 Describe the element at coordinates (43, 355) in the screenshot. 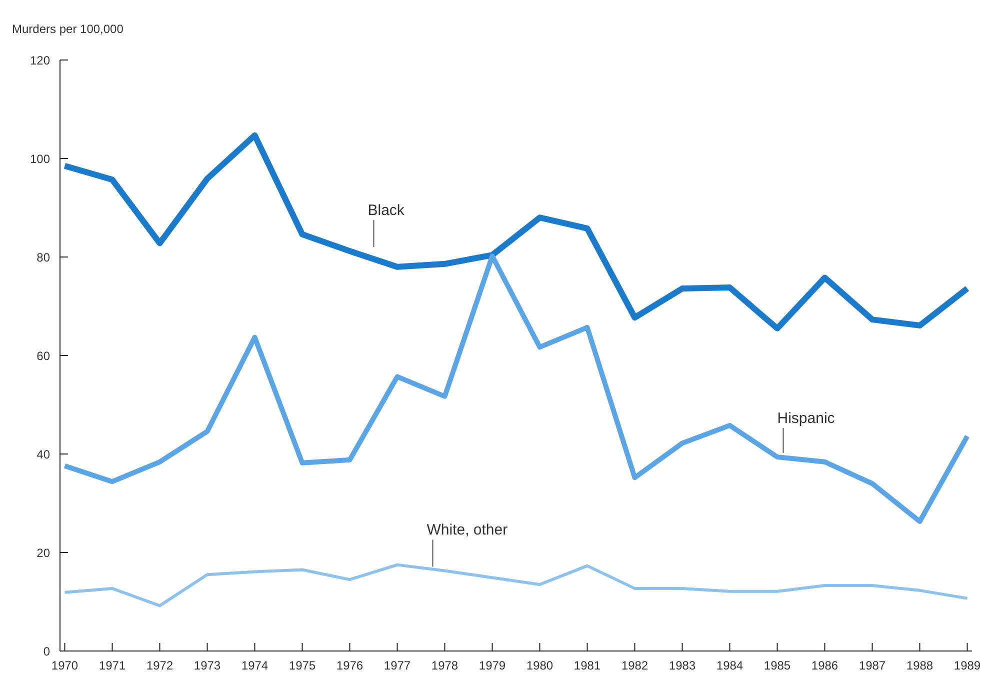

I see `y-tick-label: 60` at that location.